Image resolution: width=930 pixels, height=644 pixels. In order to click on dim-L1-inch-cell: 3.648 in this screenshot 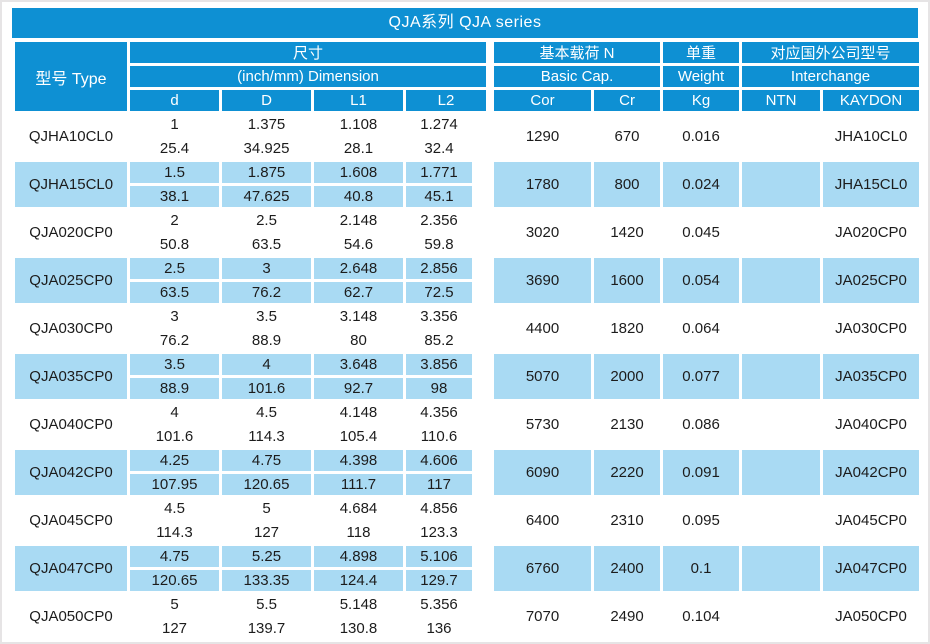, I will do `click(358, 364)`.